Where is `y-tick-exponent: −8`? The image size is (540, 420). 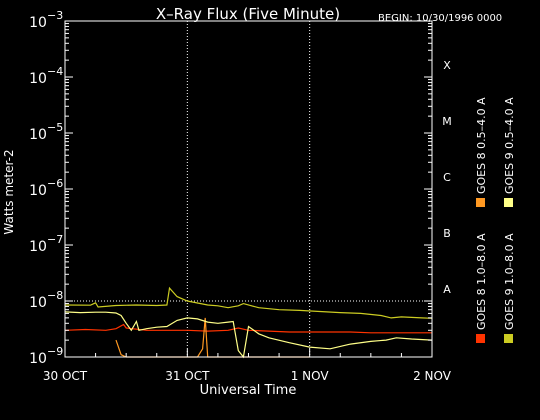
y-tick-exponent: −8 is located at coordinates (55, 295).